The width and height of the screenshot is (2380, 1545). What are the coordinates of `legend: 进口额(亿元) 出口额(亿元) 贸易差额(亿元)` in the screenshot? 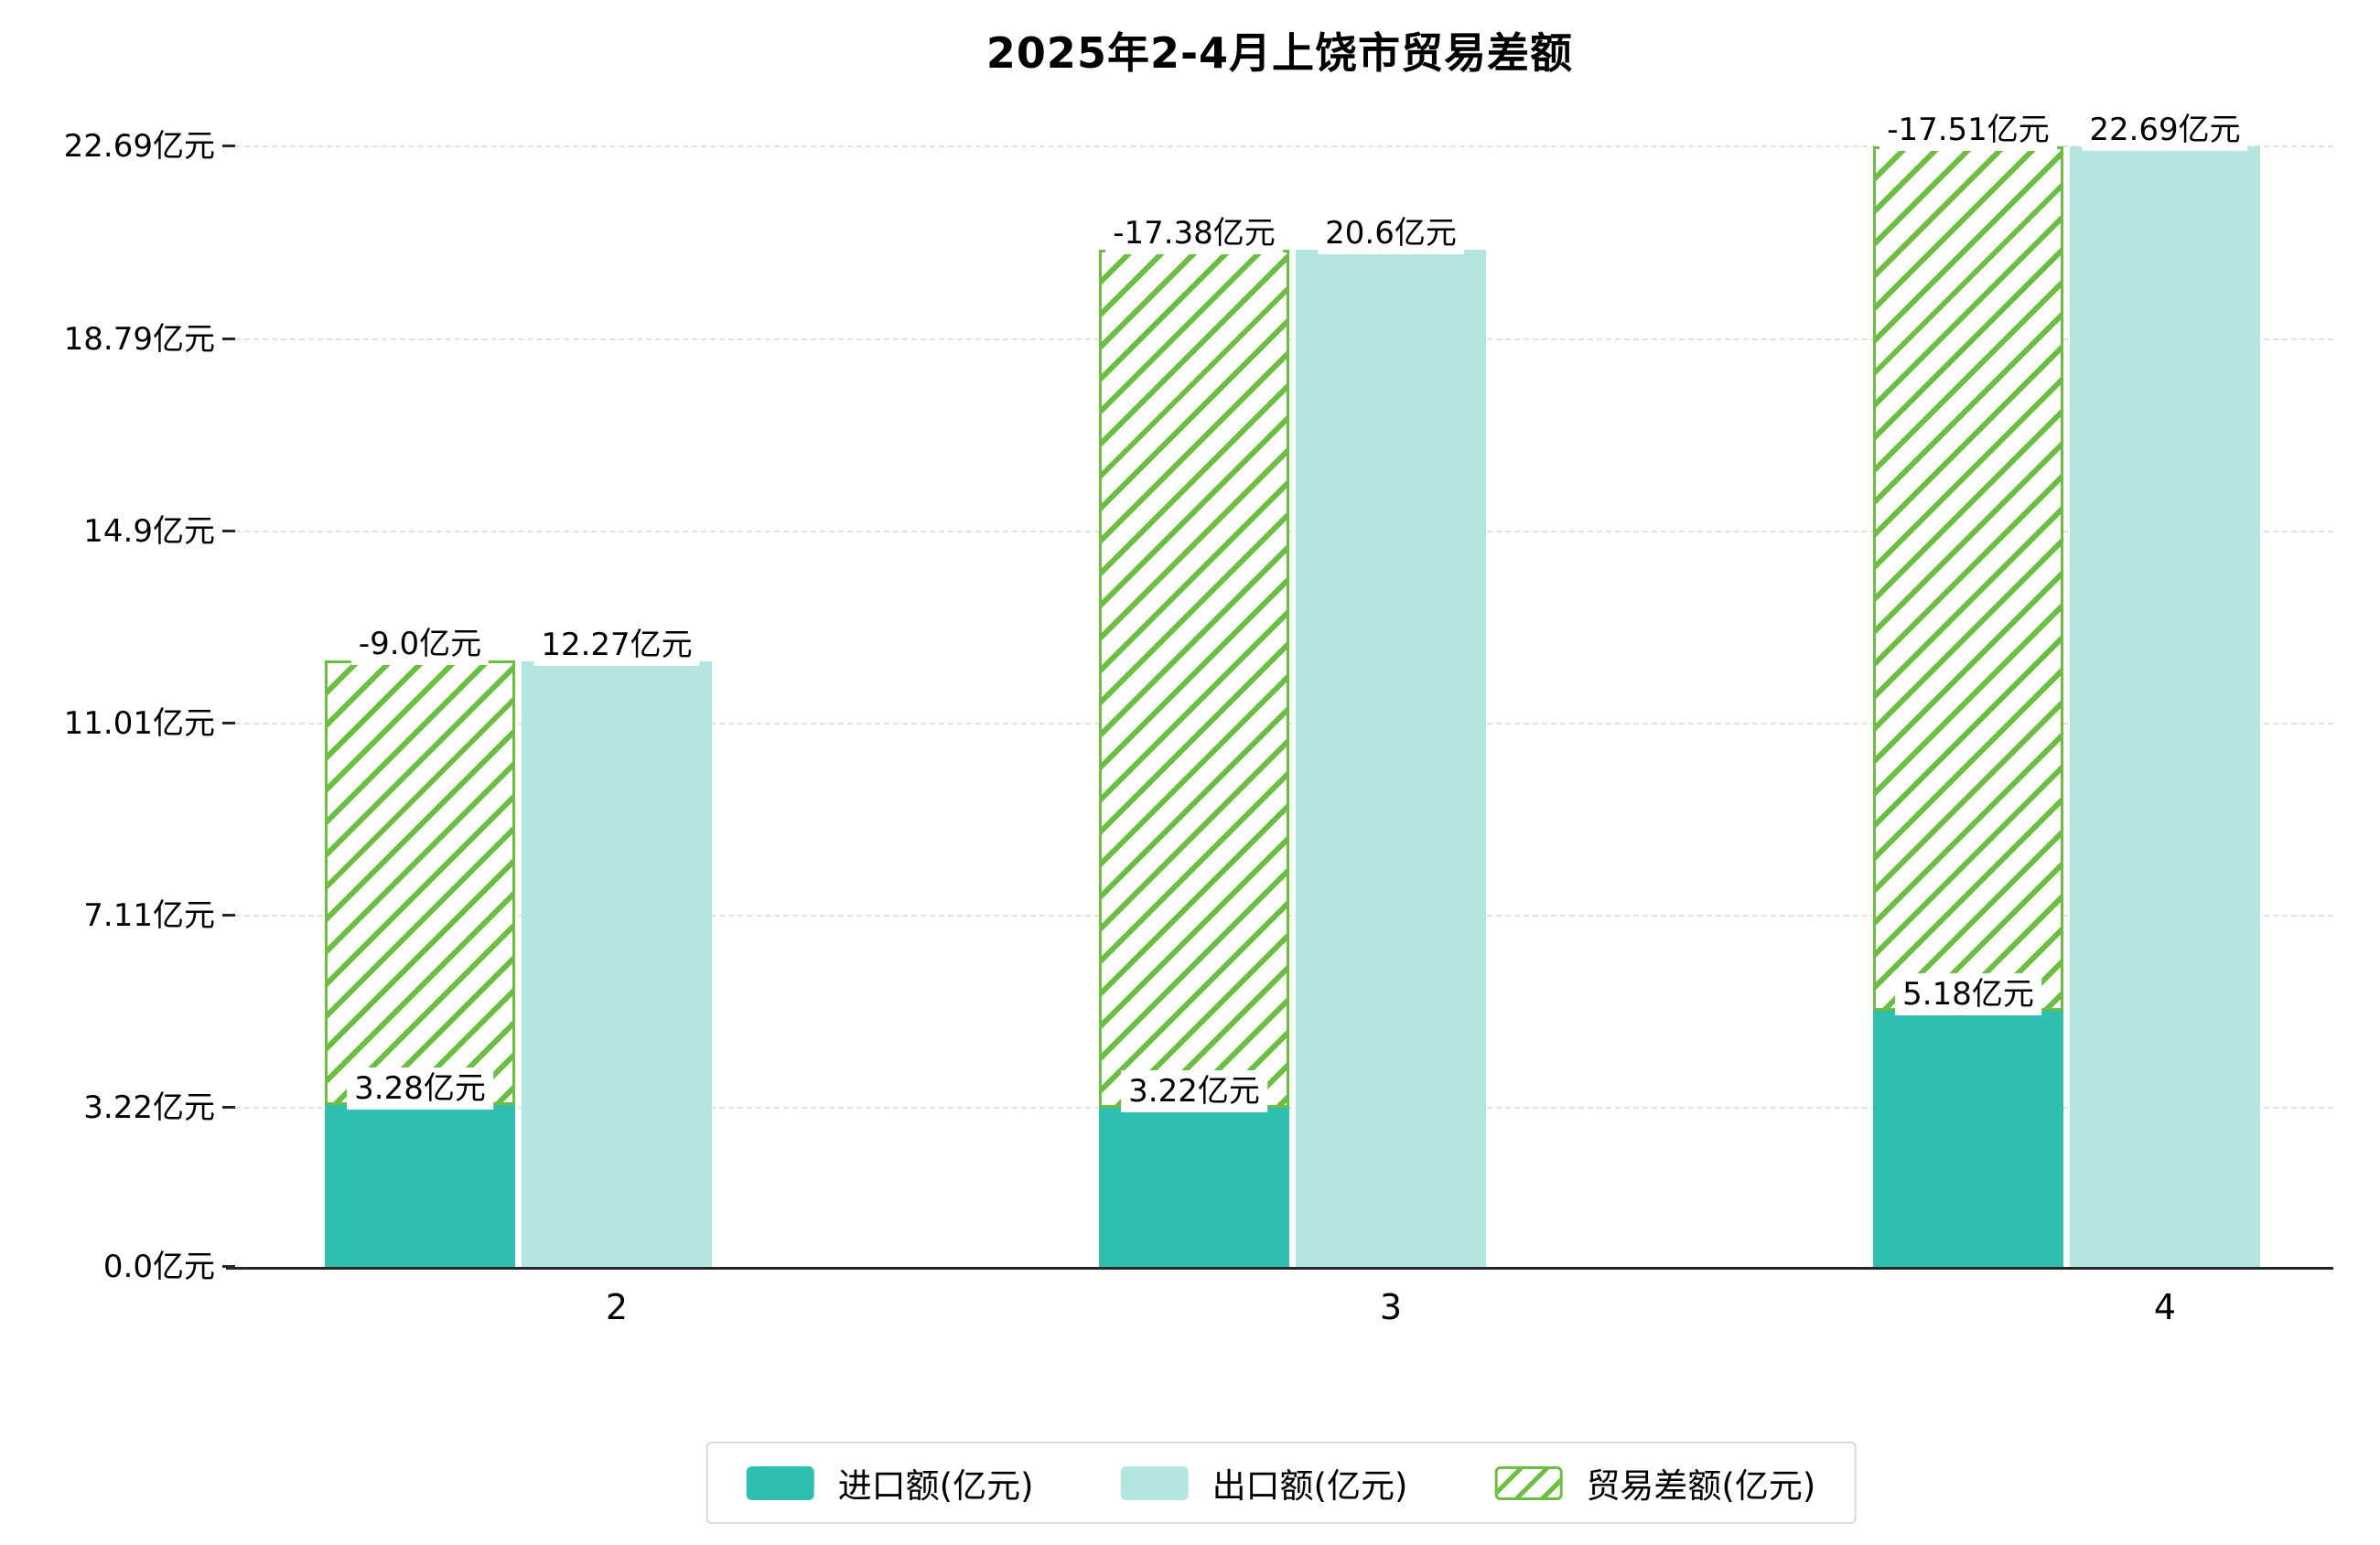 It's located at (1281, 1483).